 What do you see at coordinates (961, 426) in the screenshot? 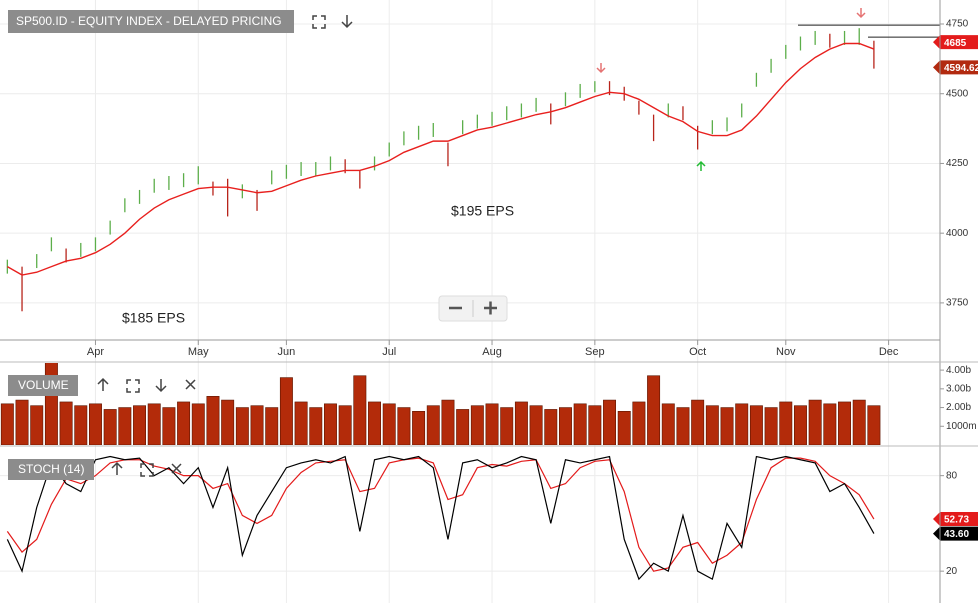
I see `y-tick-label: 1000m` at bounding box center [961, 426].